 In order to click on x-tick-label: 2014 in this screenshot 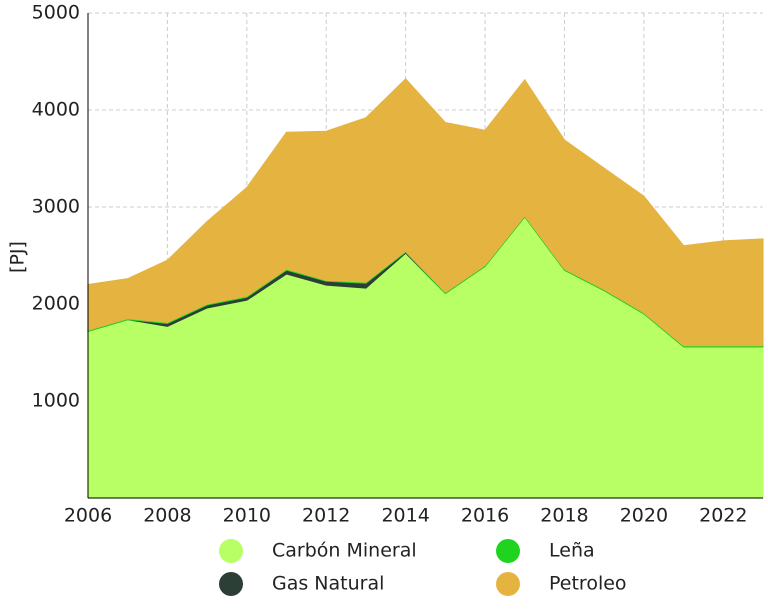, I will do `click(405, 516)`.